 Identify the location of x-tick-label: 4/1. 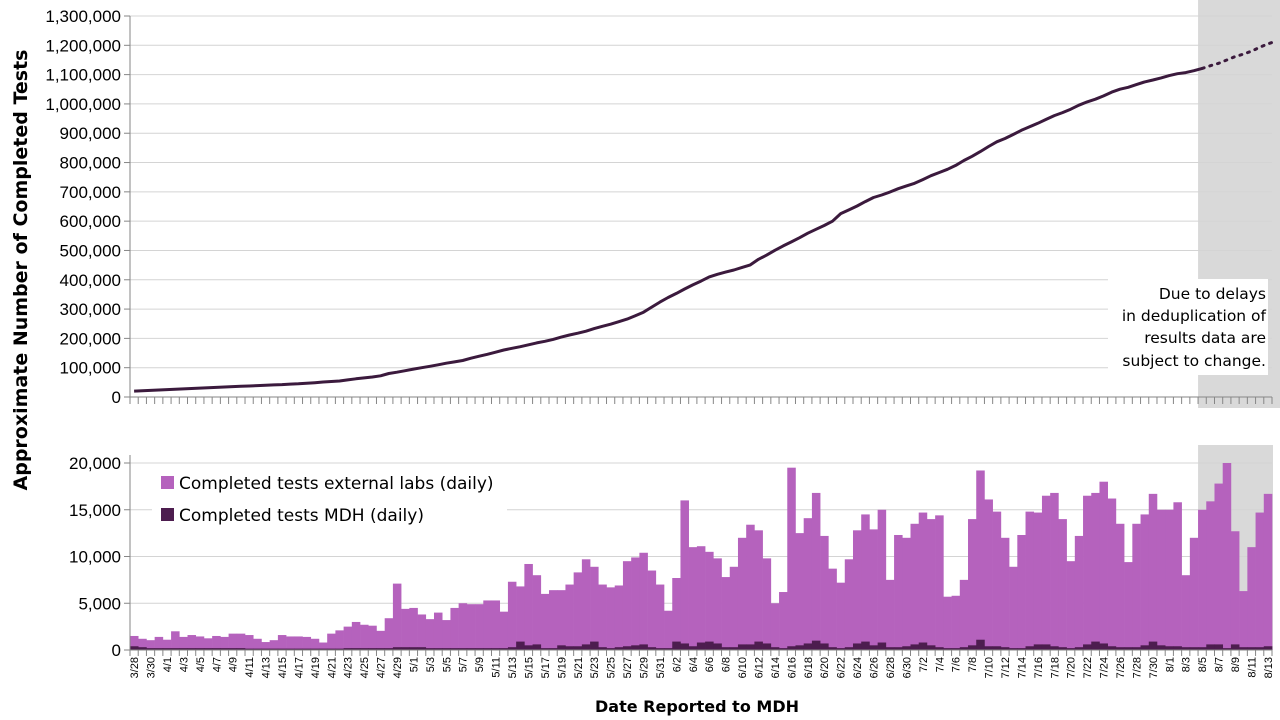
(168, 664).